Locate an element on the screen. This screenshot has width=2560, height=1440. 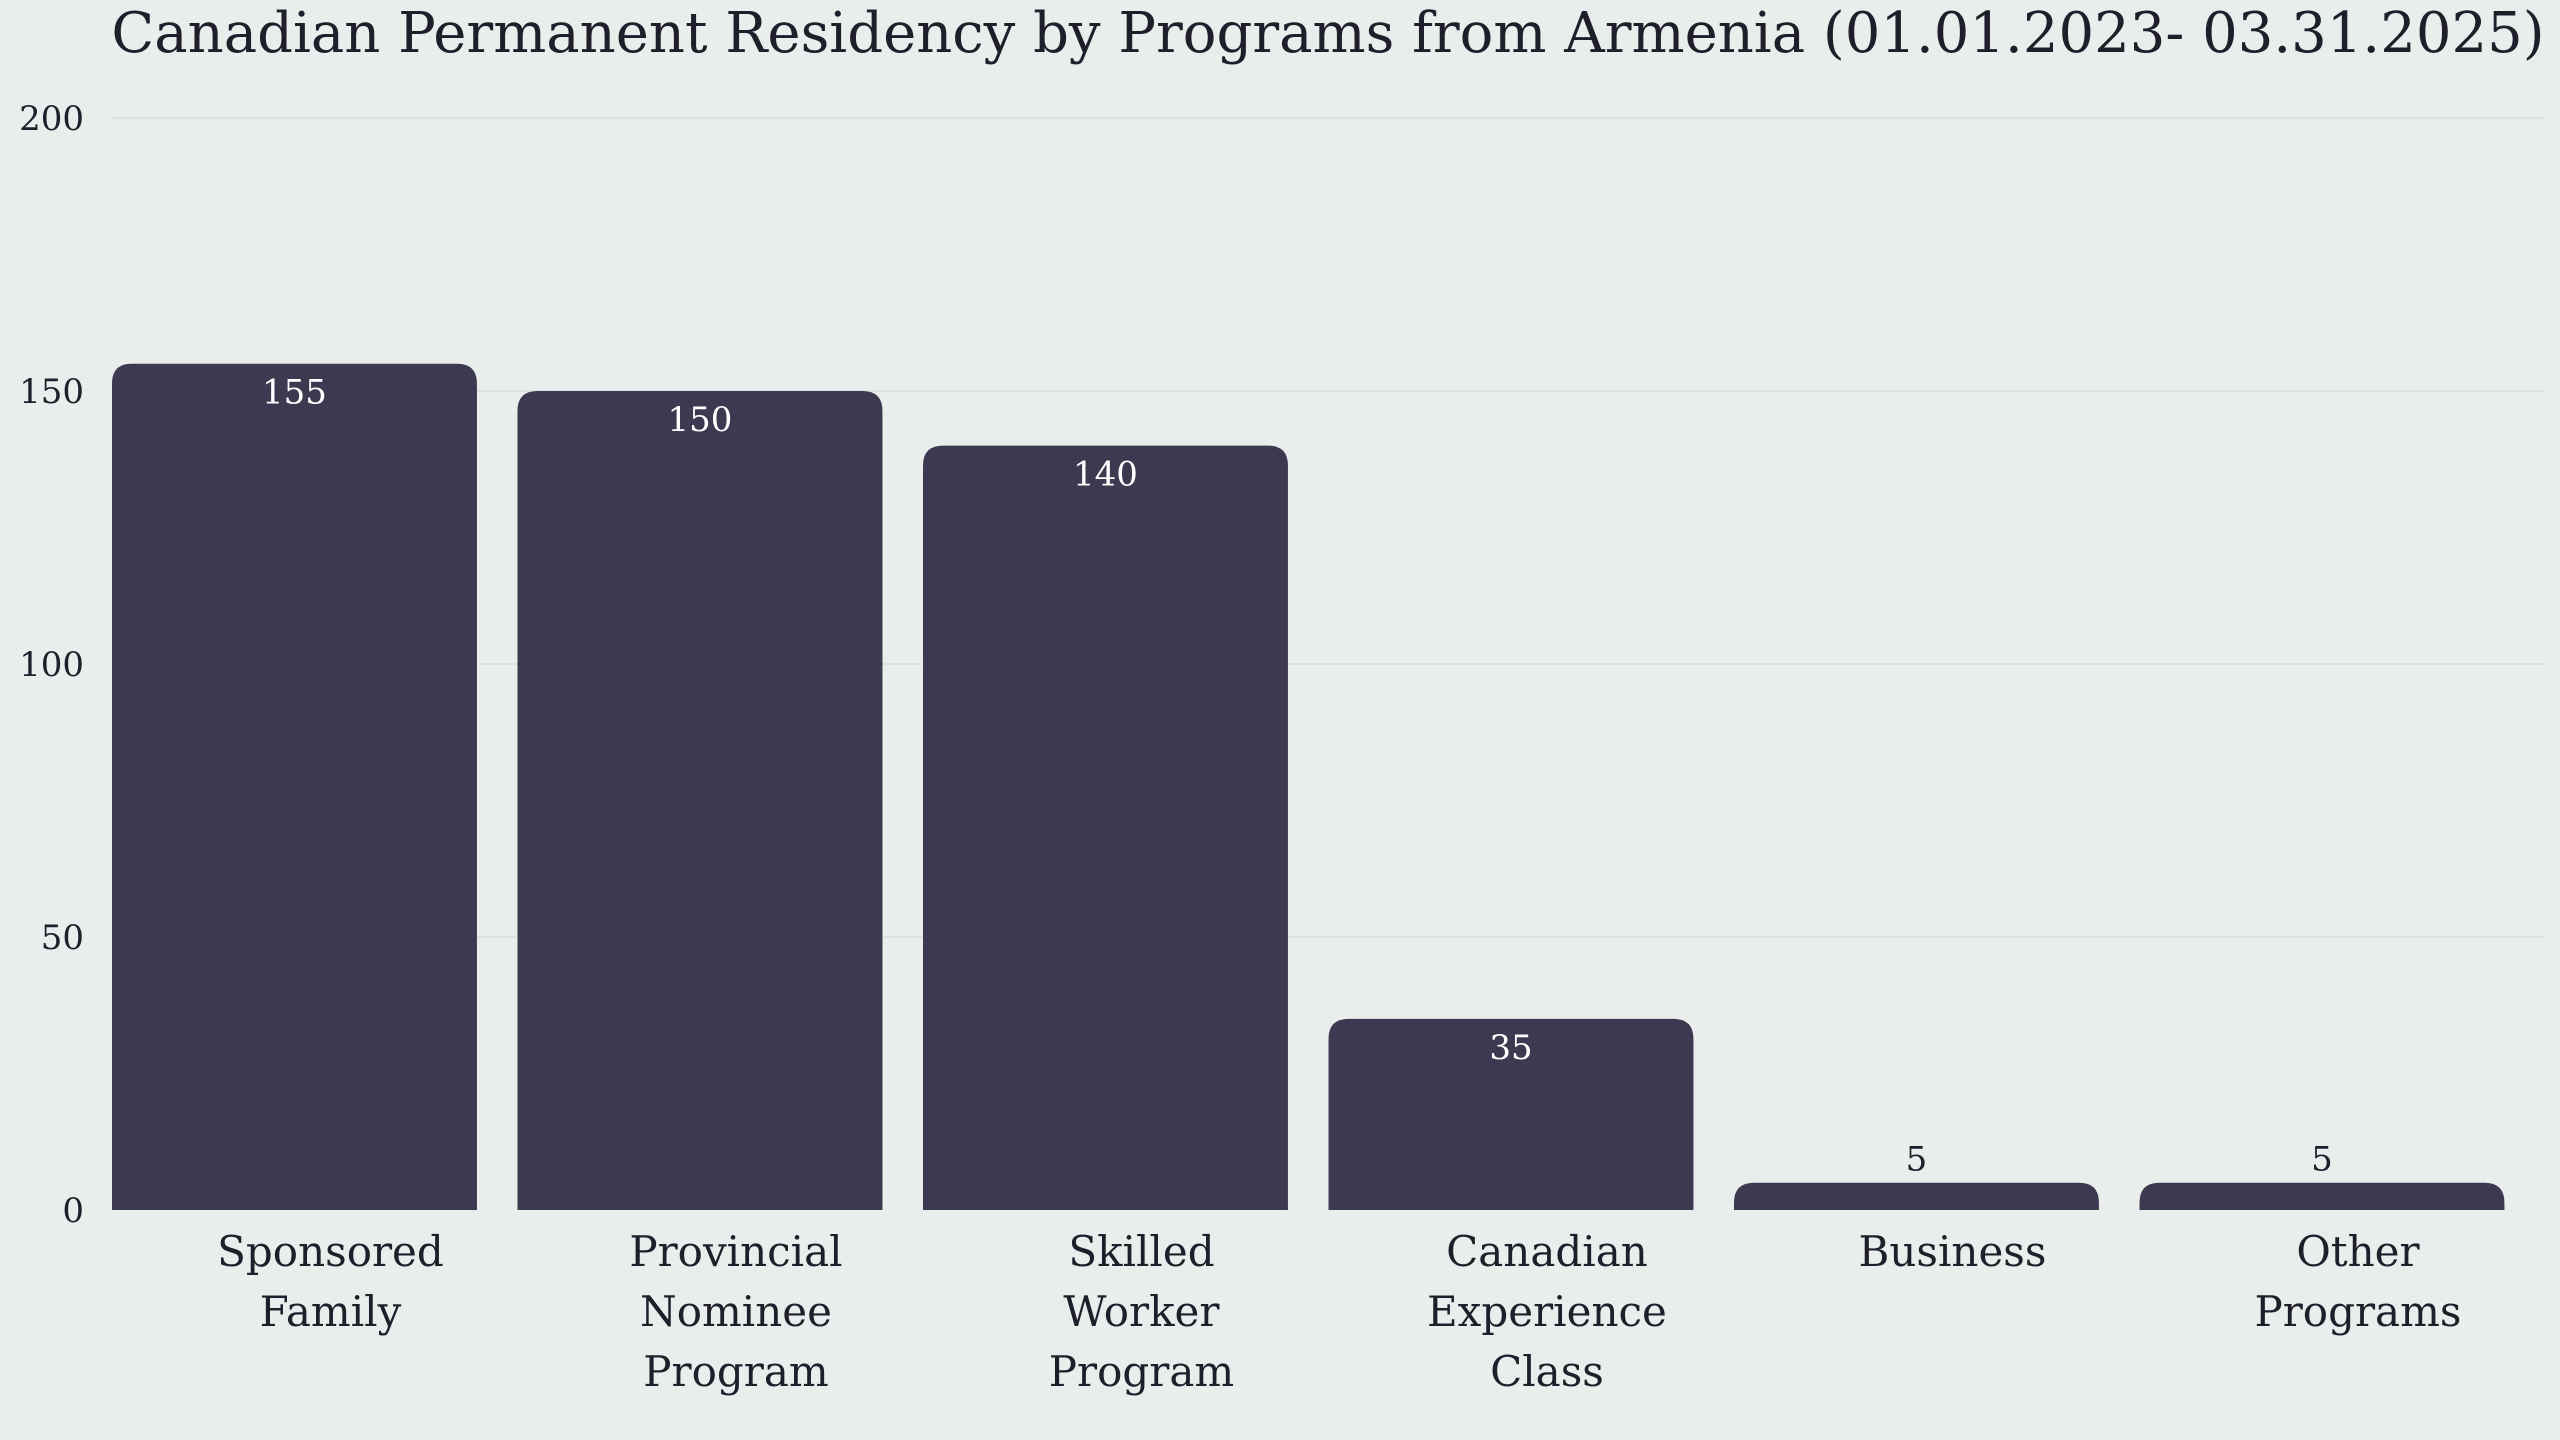
y-tick-label: 0 is located at coordinates (73, 1211).